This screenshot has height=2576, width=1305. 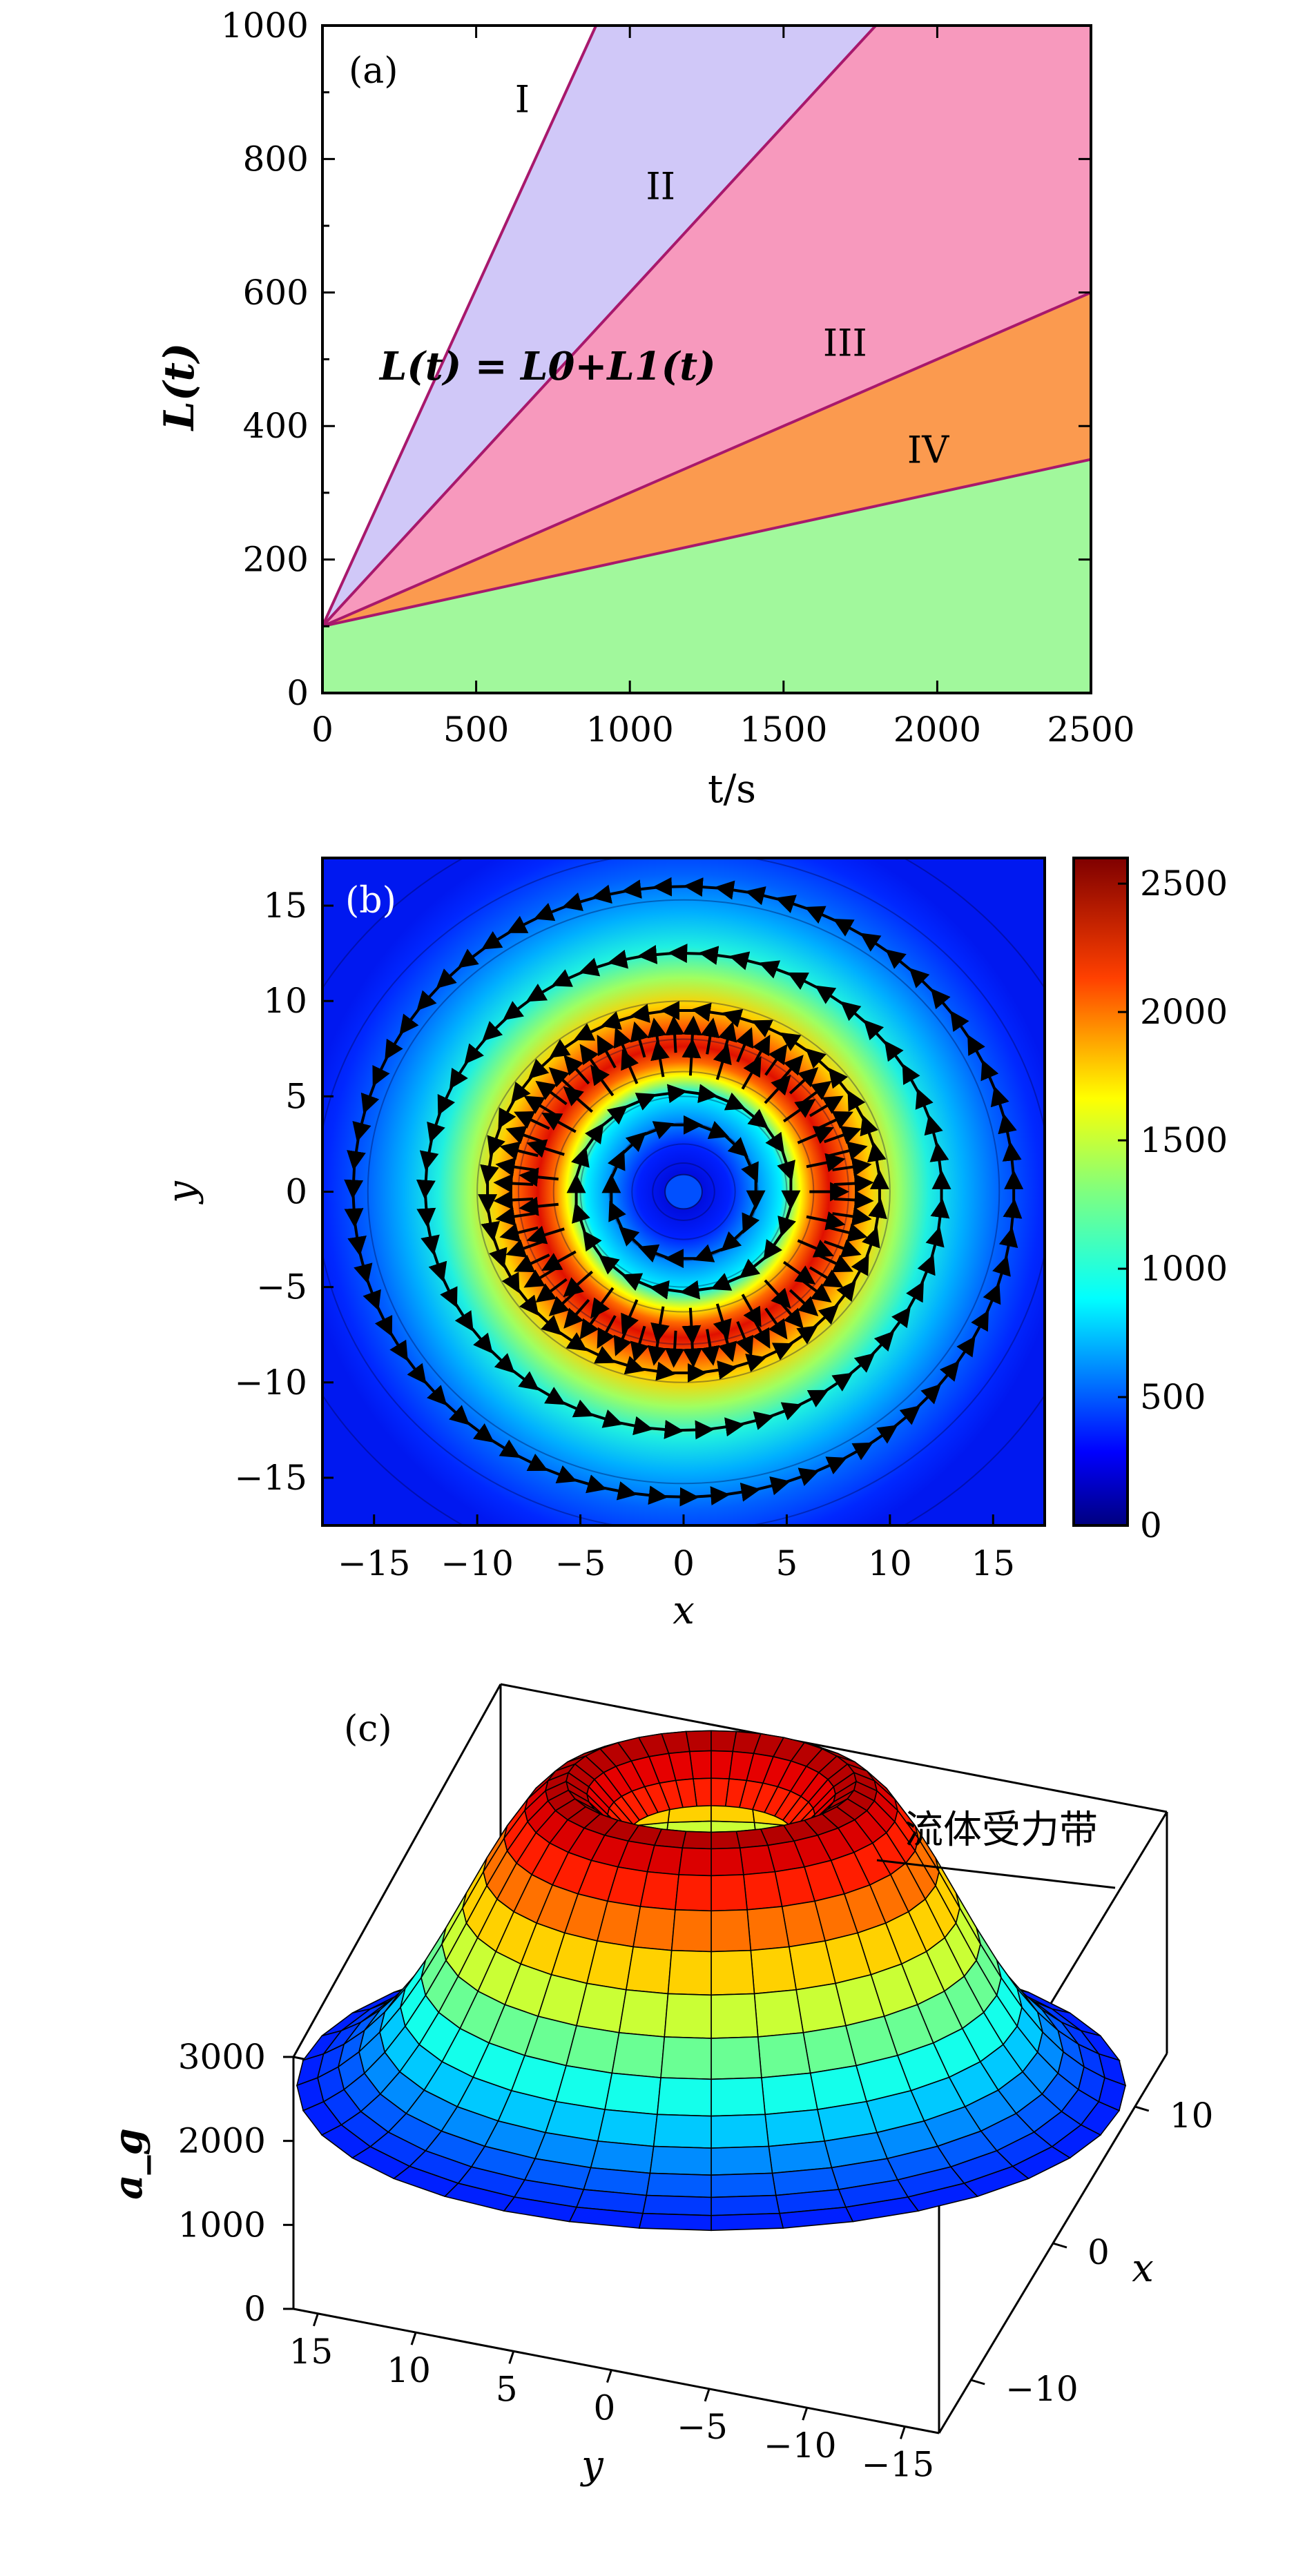 I want to click on region-label-III: III, so click(x=845, y=343).